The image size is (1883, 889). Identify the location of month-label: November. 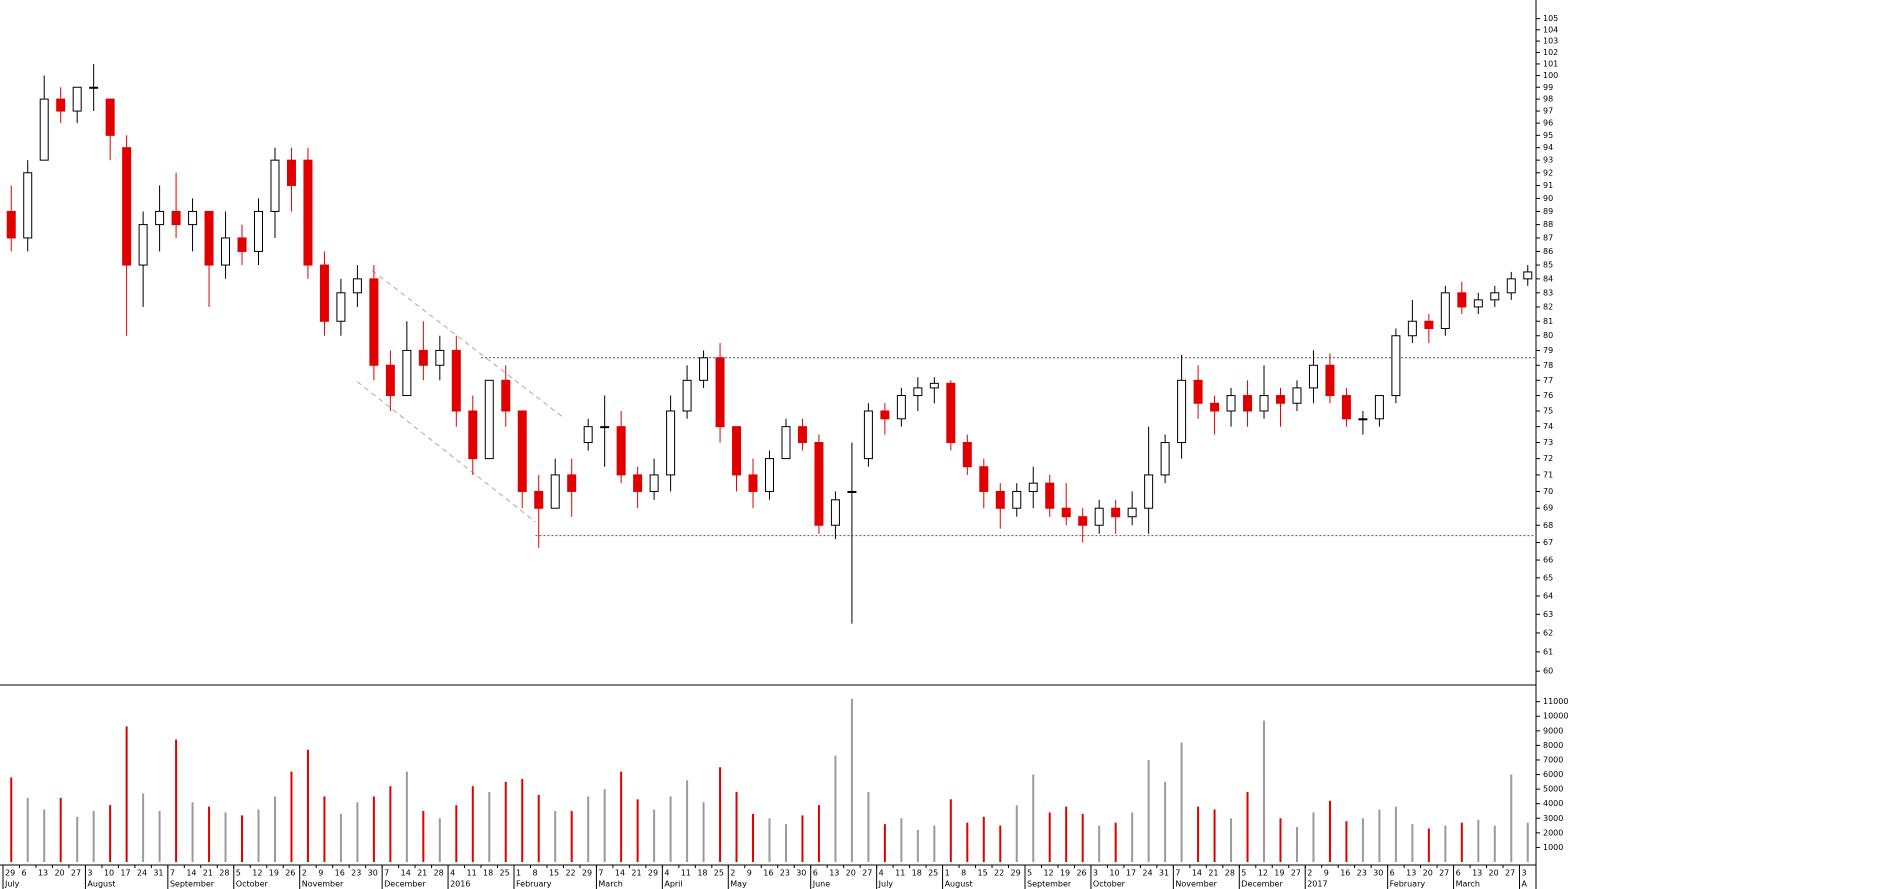
(1196, 884).